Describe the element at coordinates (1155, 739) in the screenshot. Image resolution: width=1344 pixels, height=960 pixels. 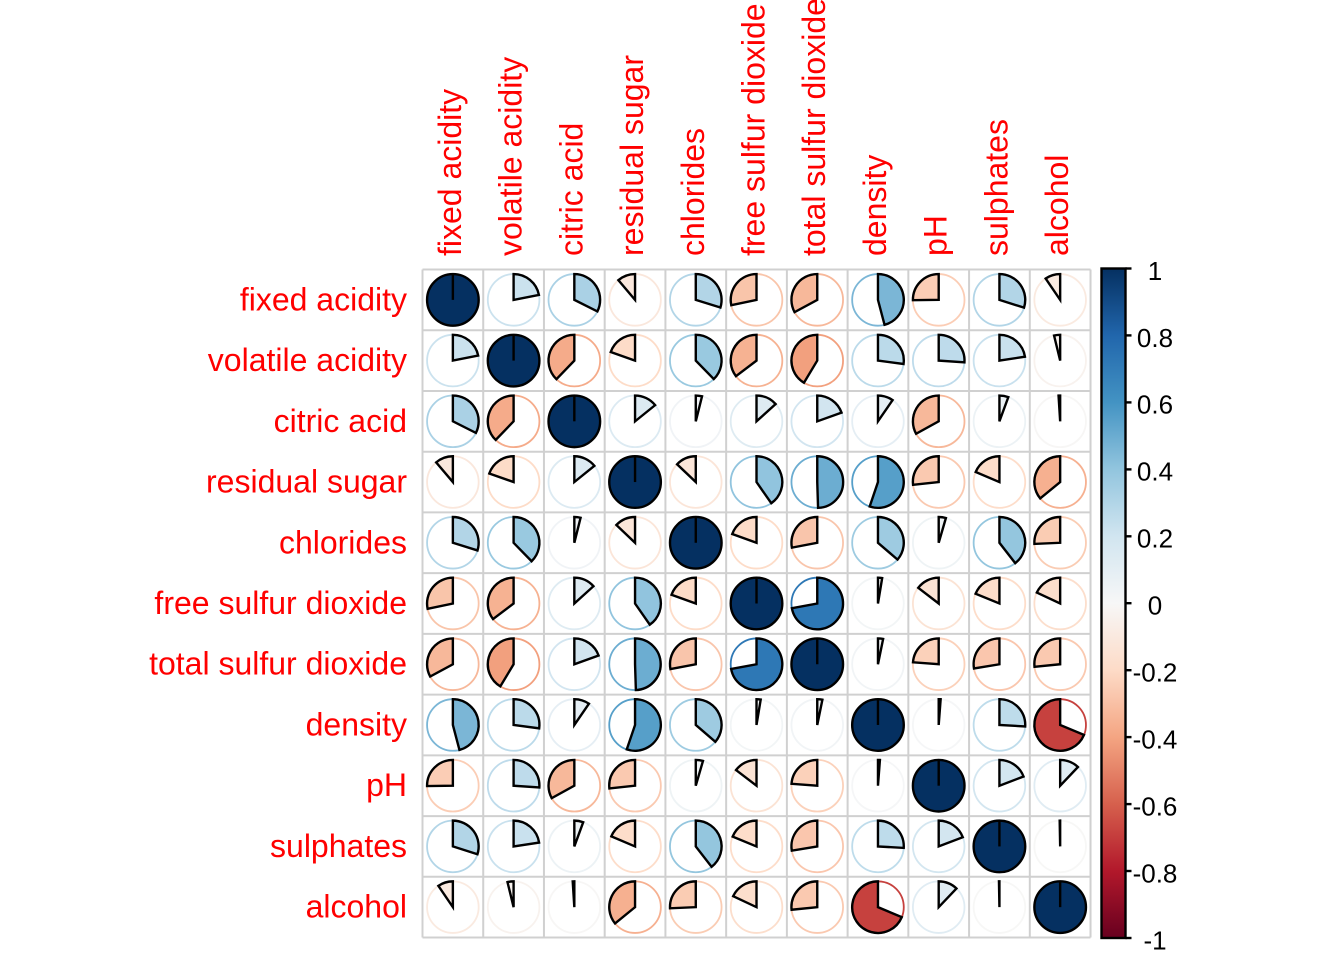
I see `svg-text: -0.4` at that location.